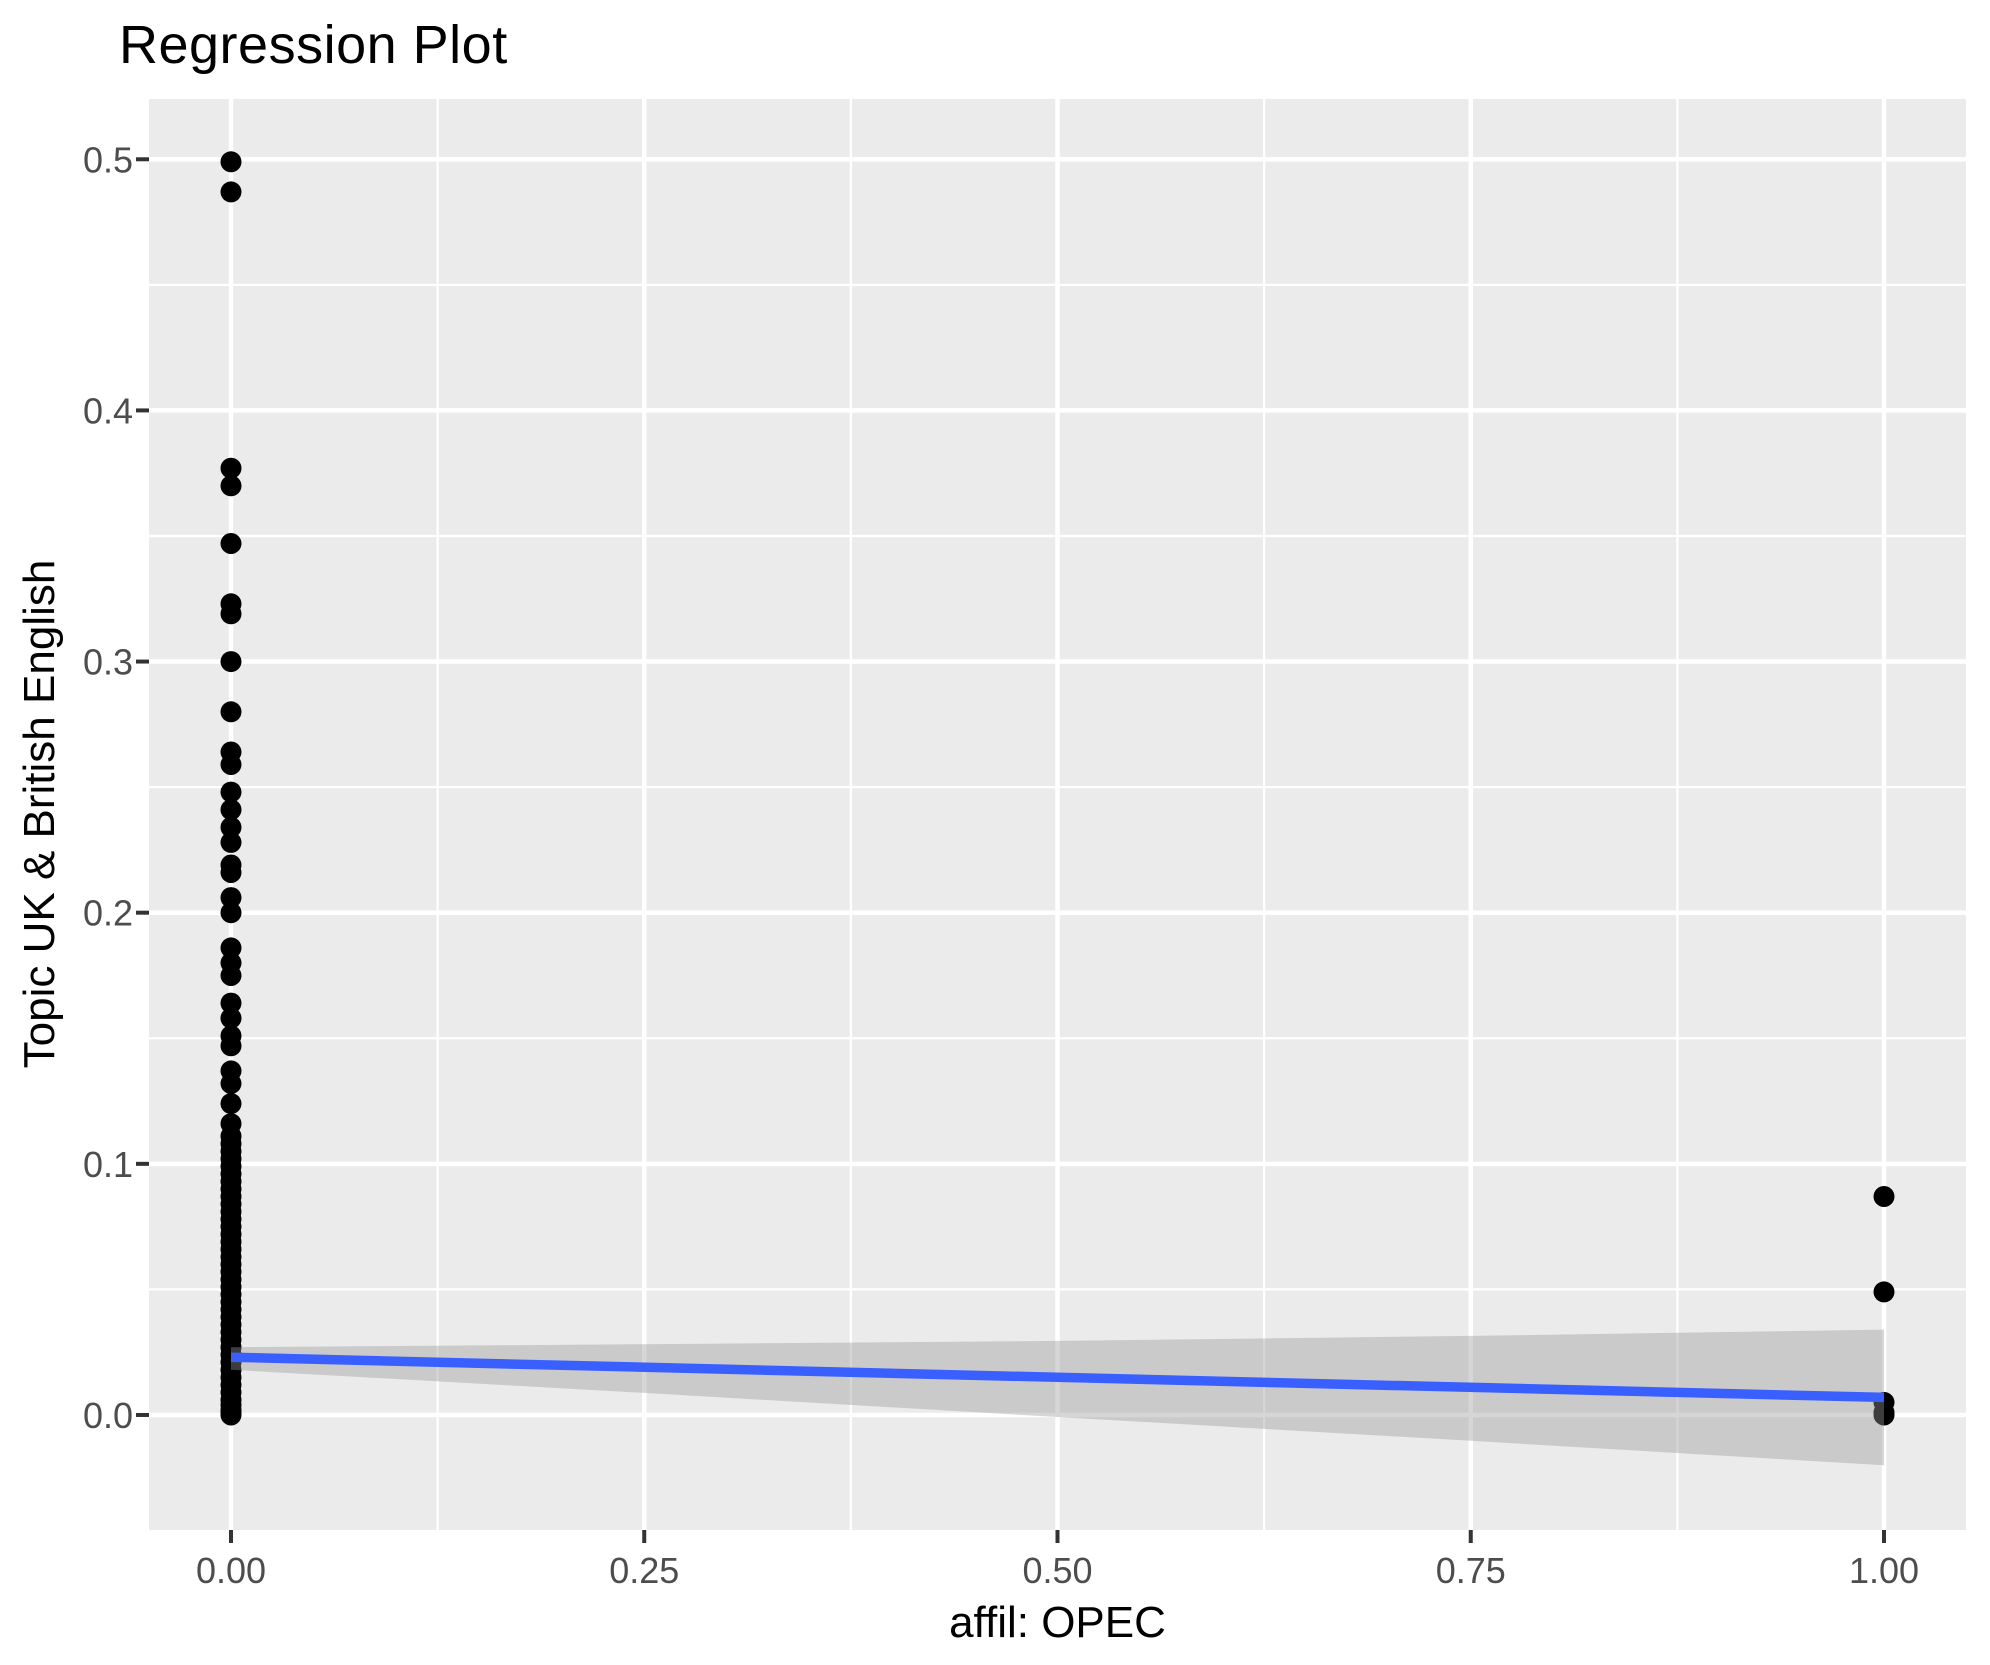 This screenshot has width=1990, height=1665. I want to click on x-tick-label: 0.50, so click(1057, 1570).